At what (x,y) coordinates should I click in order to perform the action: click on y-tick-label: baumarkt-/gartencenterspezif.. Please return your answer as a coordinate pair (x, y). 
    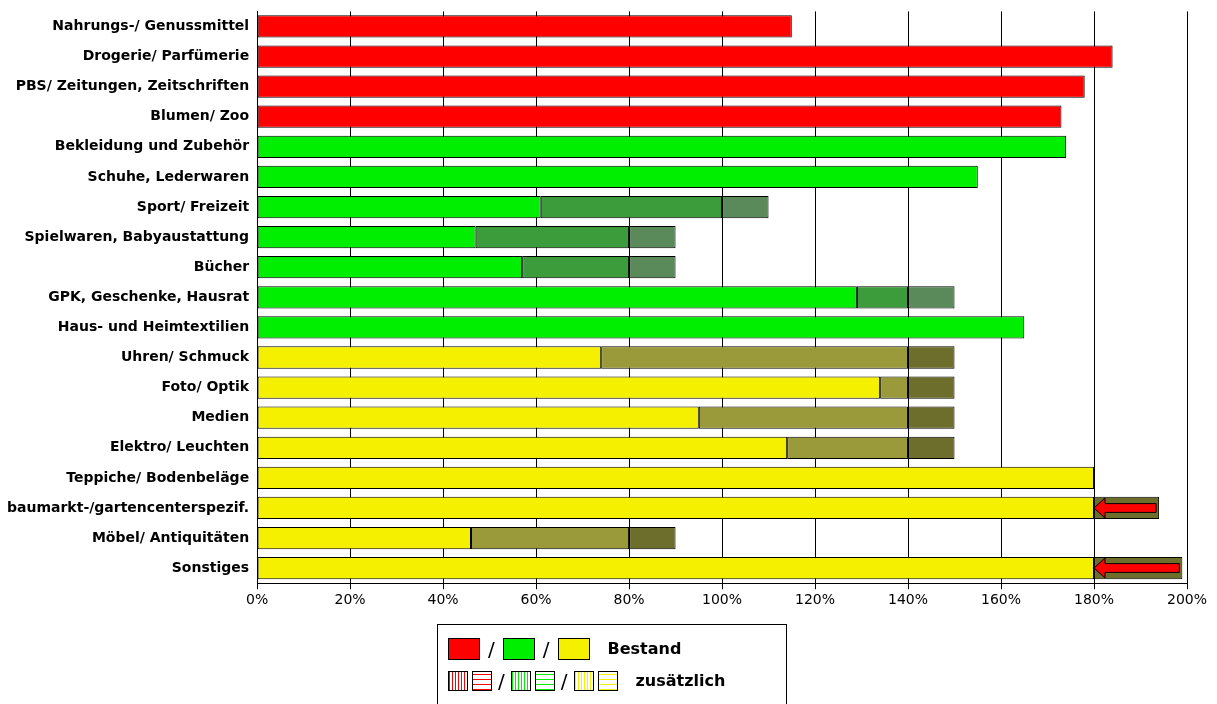
    Looking at the image, I should click on (128, 506).